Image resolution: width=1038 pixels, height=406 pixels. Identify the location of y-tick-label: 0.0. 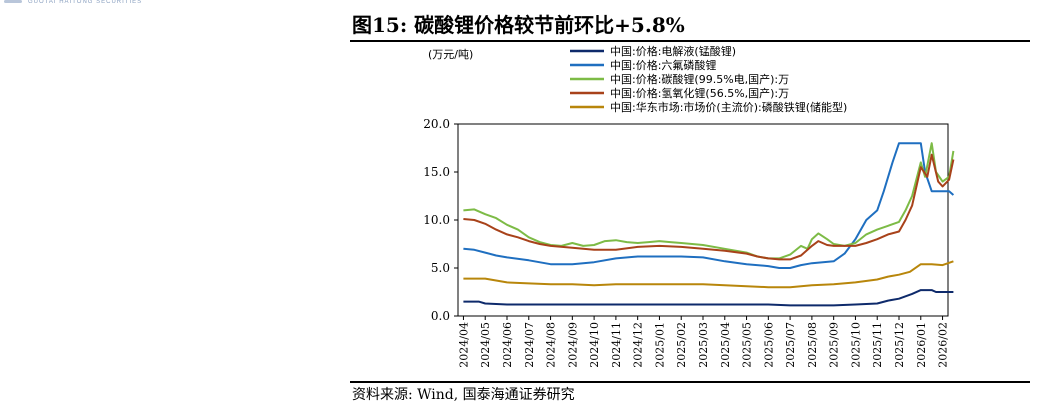
(440, 316).